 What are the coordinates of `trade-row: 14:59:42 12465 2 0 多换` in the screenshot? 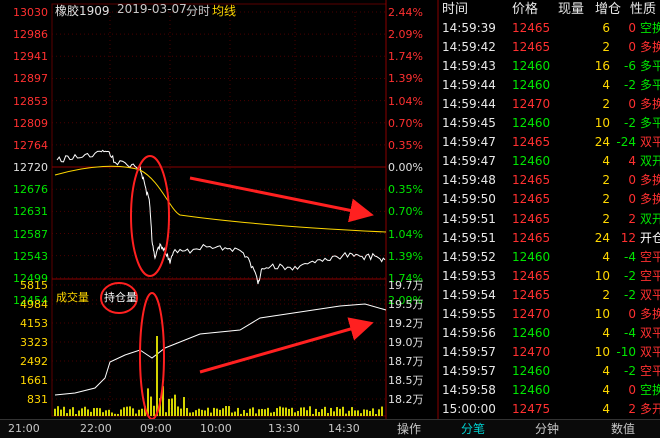 It's located at (550, 47).